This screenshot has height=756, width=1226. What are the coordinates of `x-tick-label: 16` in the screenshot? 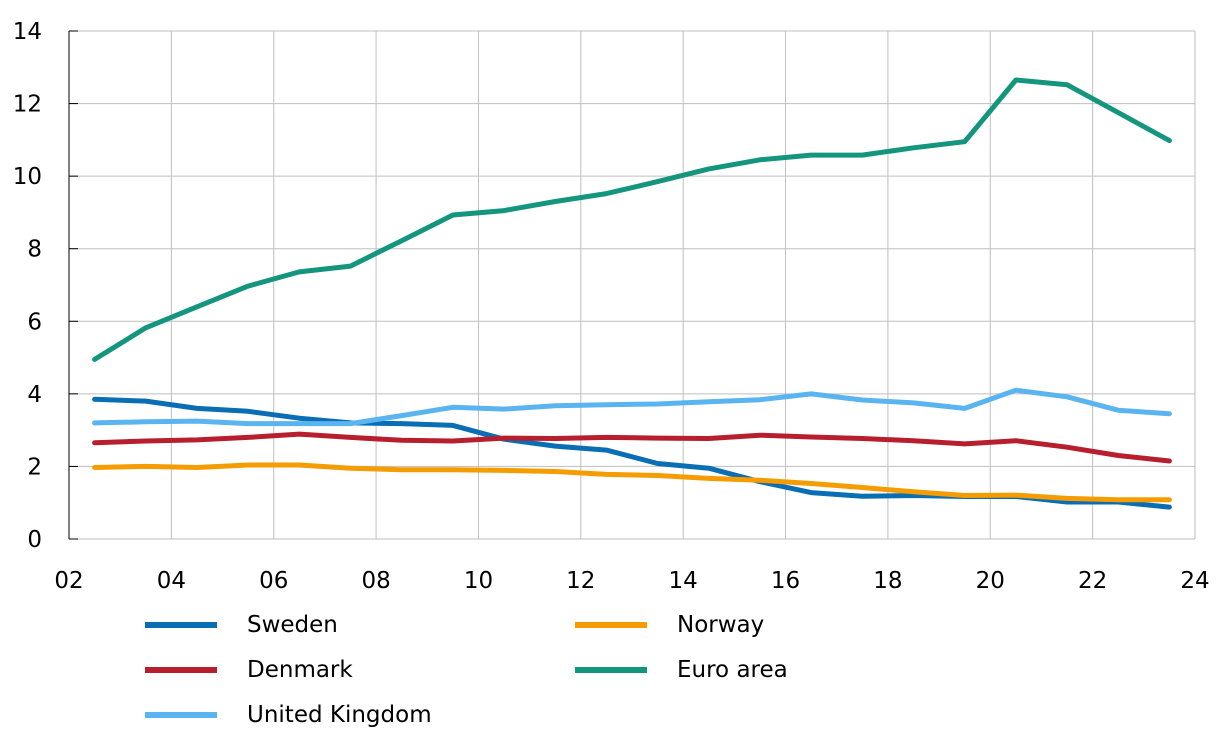 It's located at (785, 581).